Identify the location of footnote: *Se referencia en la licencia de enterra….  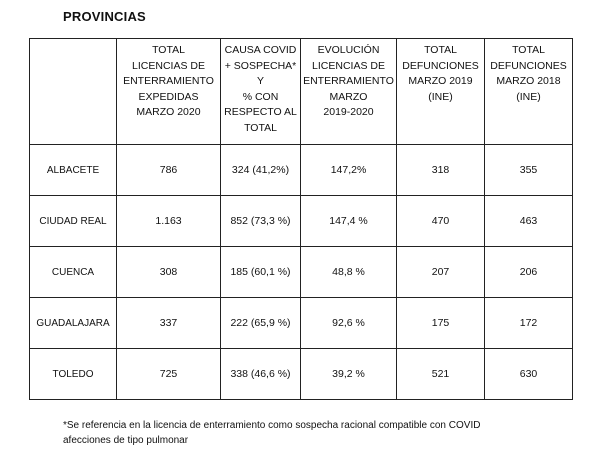
(271, 433).